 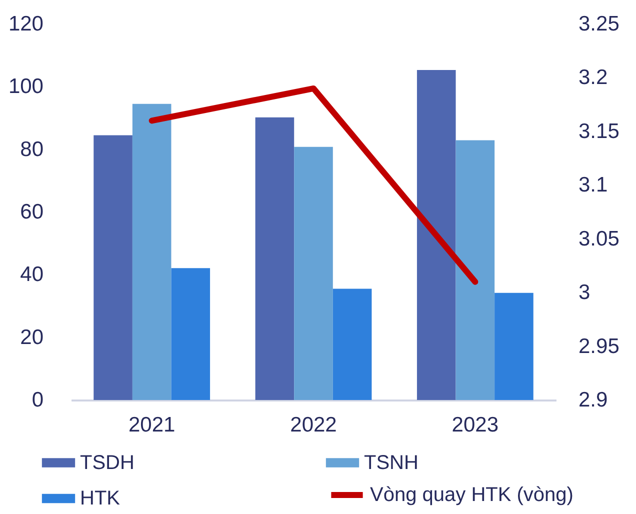 What do you see at coordinates (599, 346) in the screenshot?
I see `y2-tick-label: 2.95` at bounding box center [599, 346].